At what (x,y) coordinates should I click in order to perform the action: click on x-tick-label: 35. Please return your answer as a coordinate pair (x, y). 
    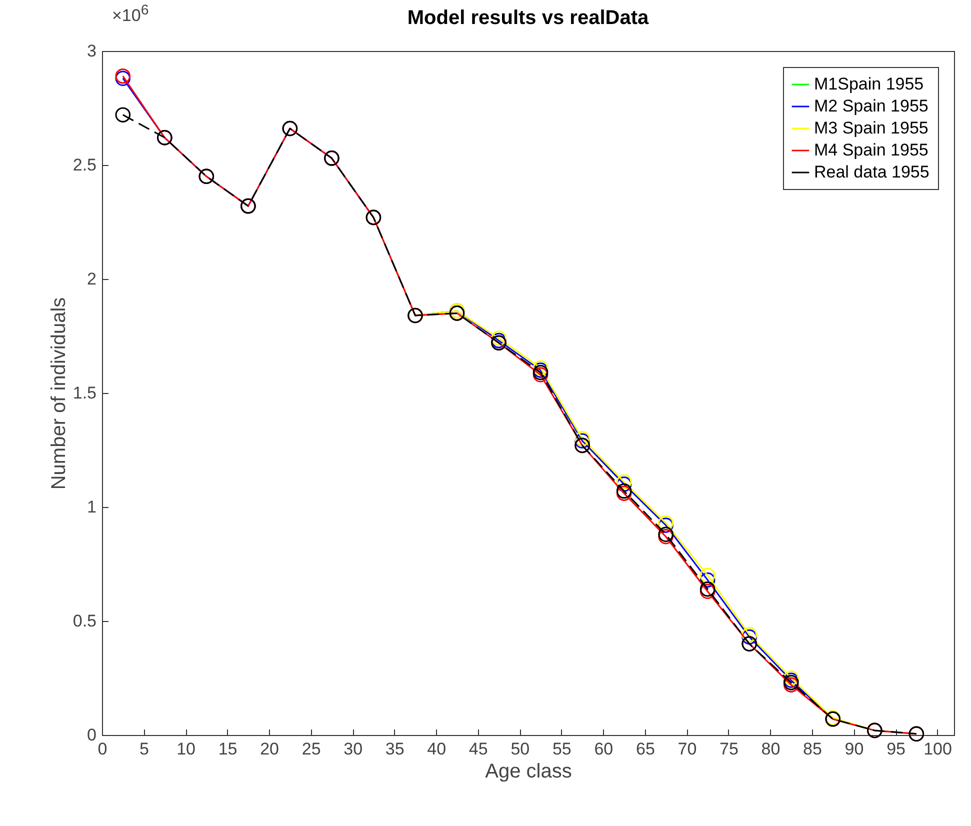
    Looking at the image, I should click on (394, 749).